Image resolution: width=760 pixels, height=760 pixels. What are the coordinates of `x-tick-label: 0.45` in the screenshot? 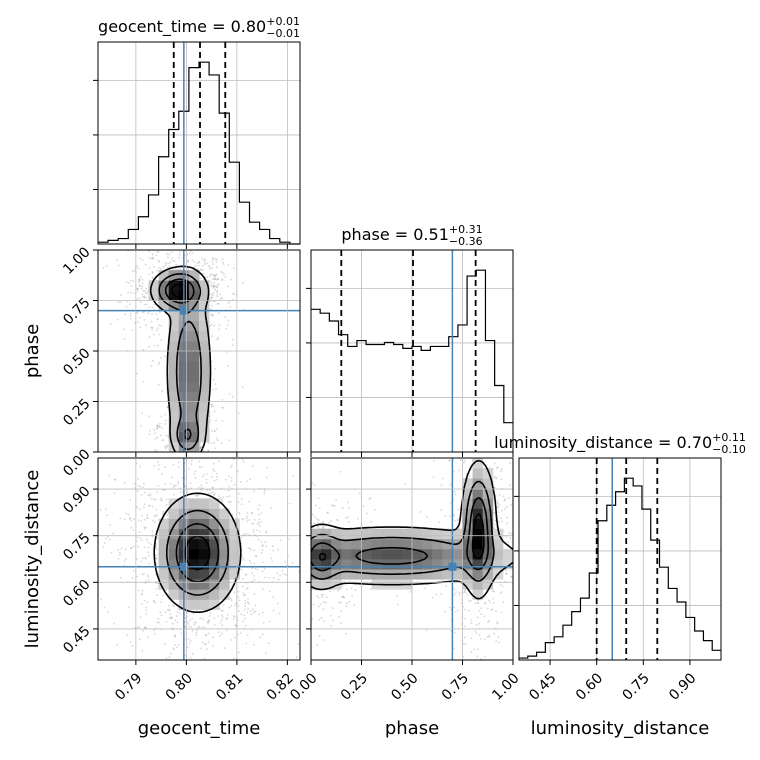 It's located at (542, 686).